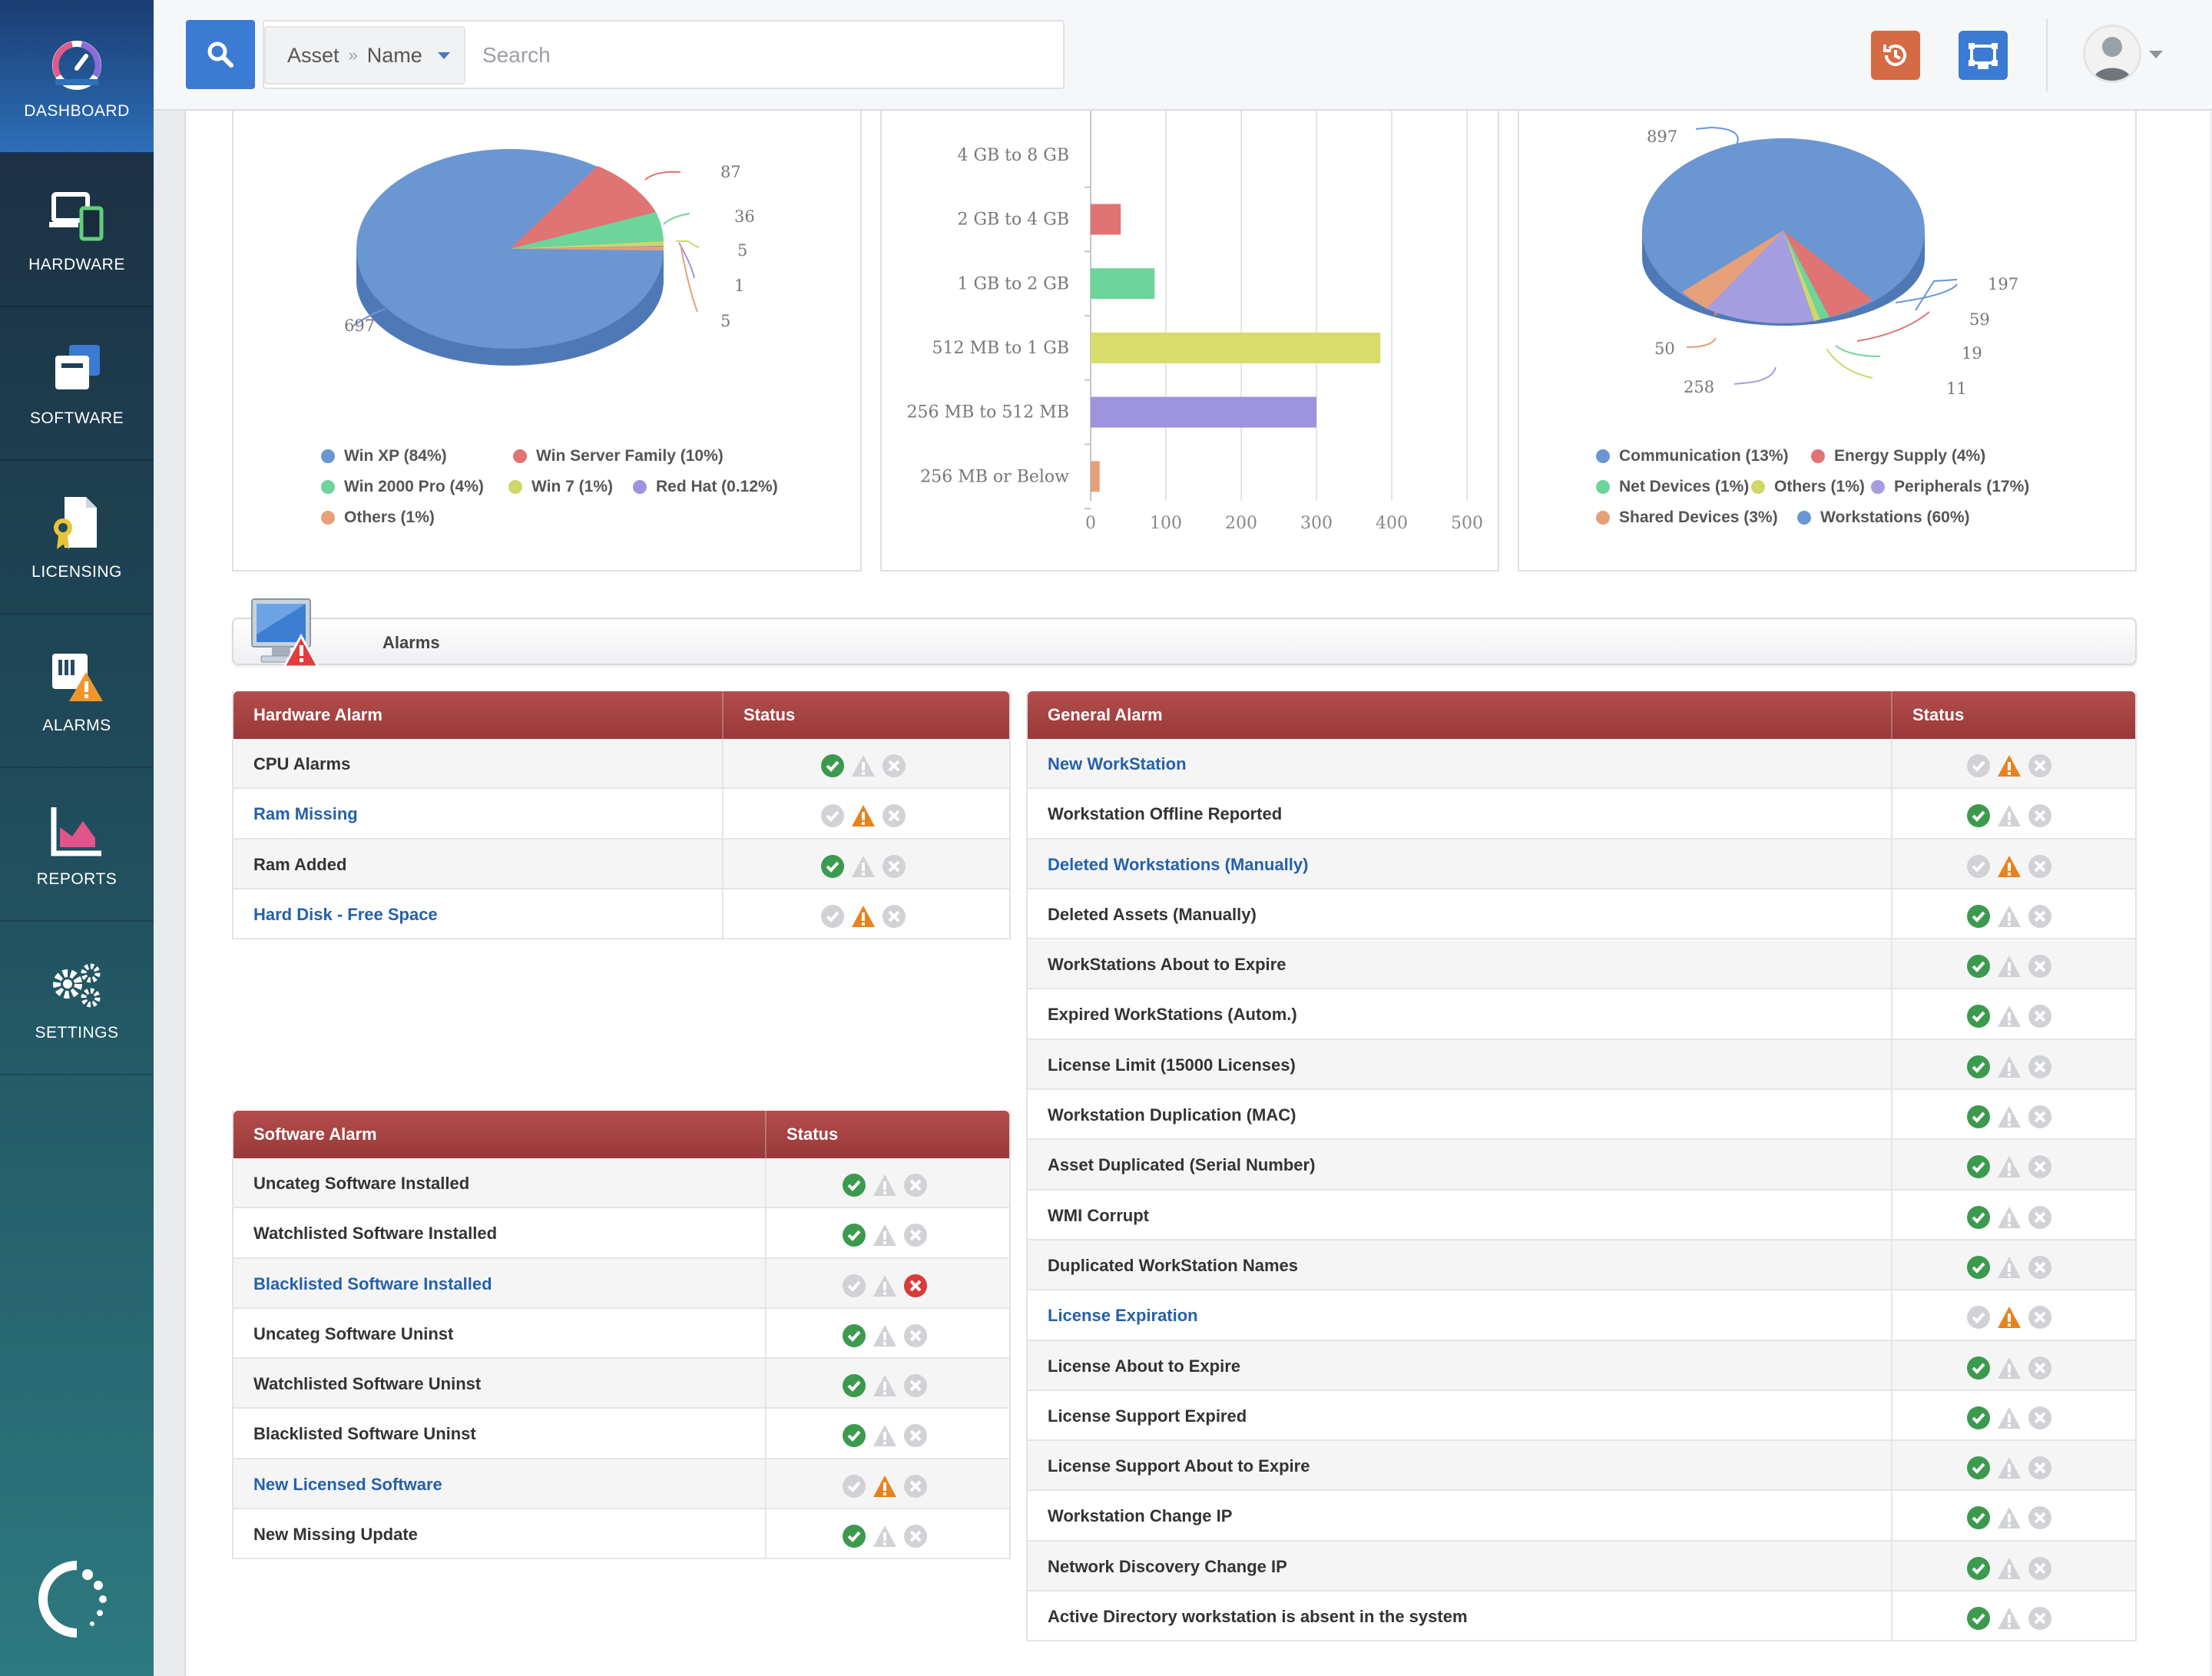 Image resolution: width=2212 pixels, height=1676 pixels. I want to click on legend-item: Peripherals (17%), so click(1950, 487).